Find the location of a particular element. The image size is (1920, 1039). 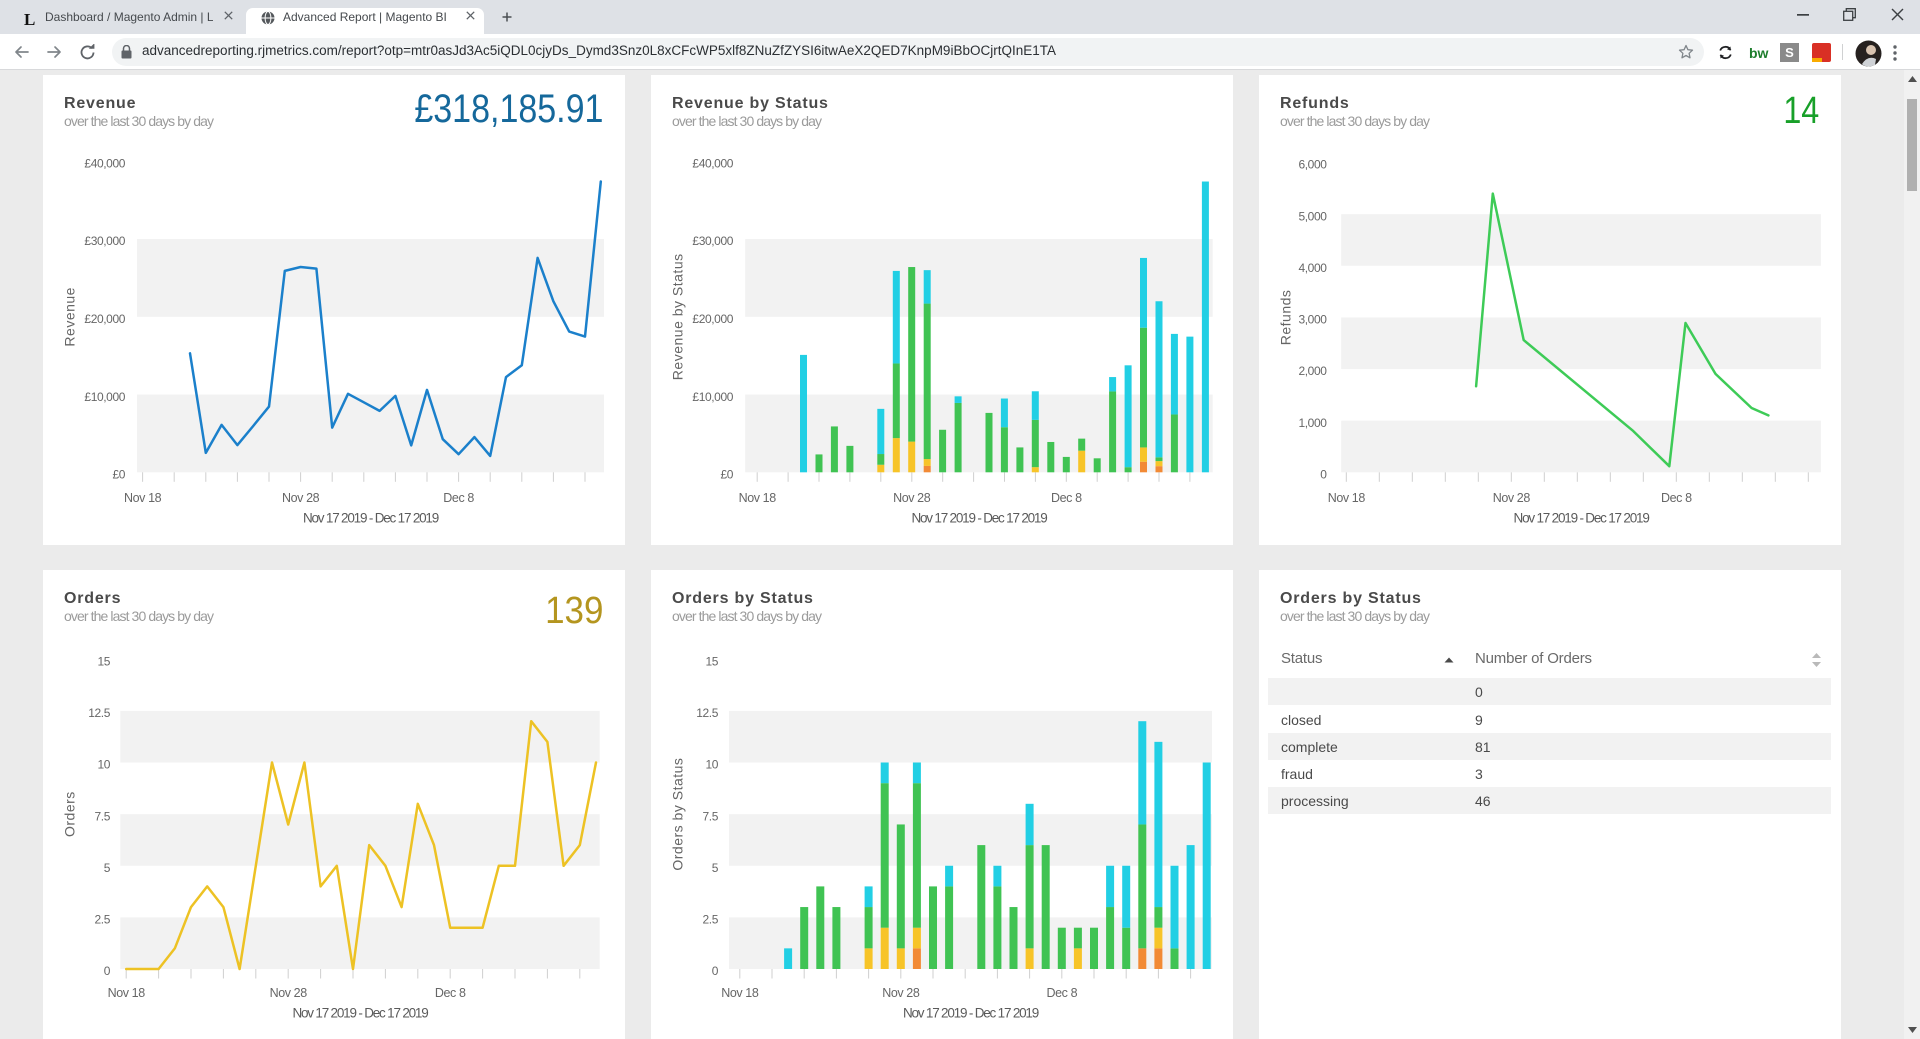

svg-text: Revenue is located at coordinates (70, 317).